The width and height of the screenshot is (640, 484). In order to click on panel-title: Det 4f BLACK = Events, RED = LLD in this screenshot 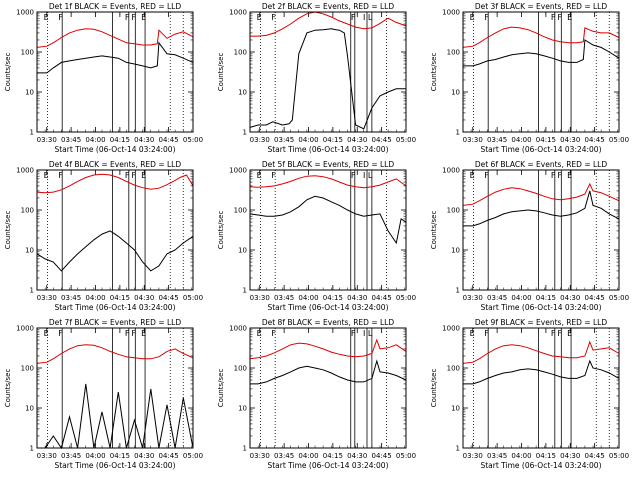, I will do `click(115, 164)`.